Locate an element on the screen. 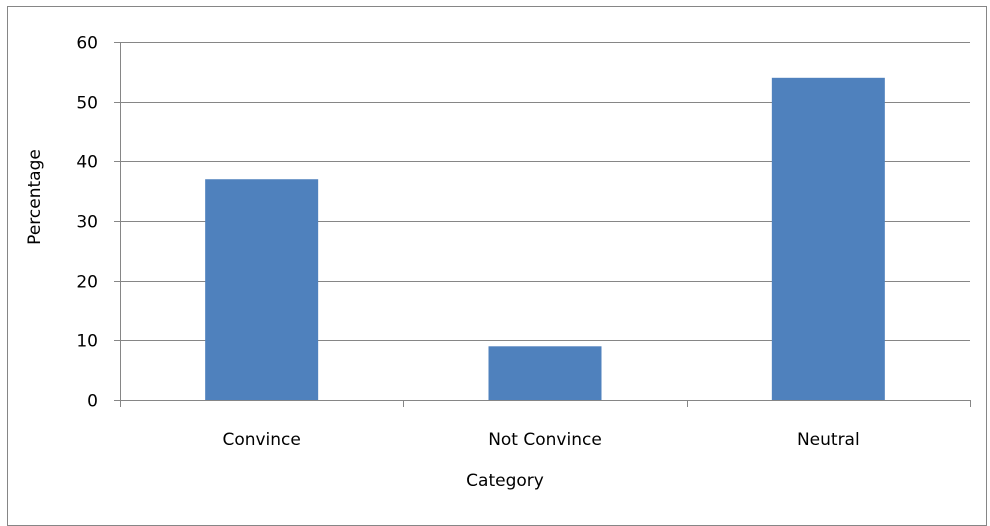 The image size is (990, 526). bar-convince is located at coordinates (262, 289).